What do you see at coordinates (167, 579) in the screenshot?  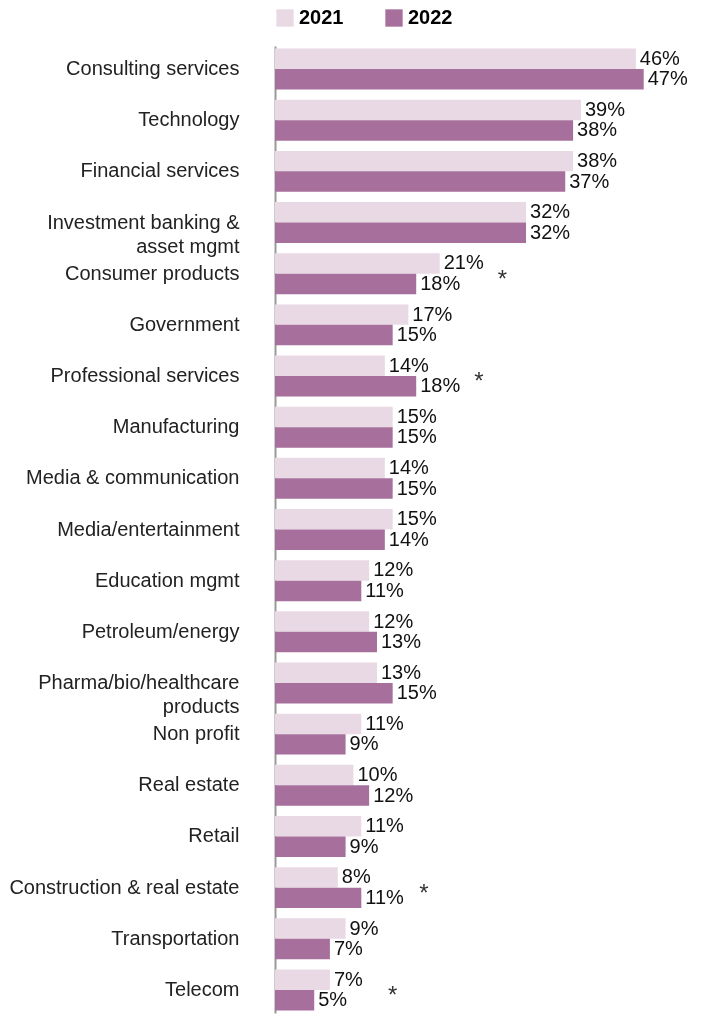 I see `y-tick-label: Education mgmt` at bounding box center [167, 579].